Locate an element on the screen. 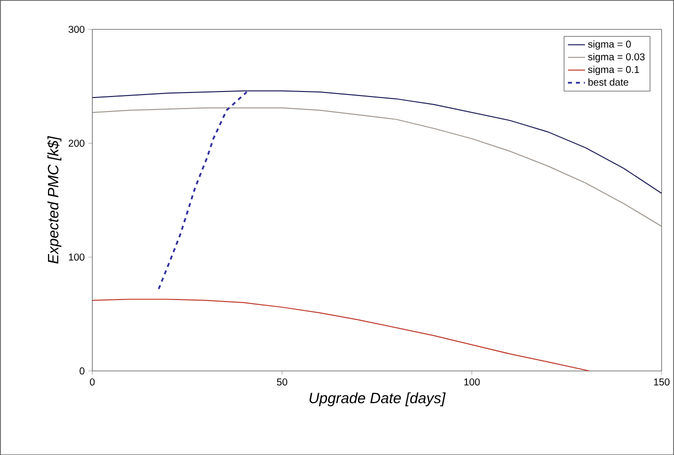  legend-label: sigma = 0.03 is located at coordinates (616, 57).